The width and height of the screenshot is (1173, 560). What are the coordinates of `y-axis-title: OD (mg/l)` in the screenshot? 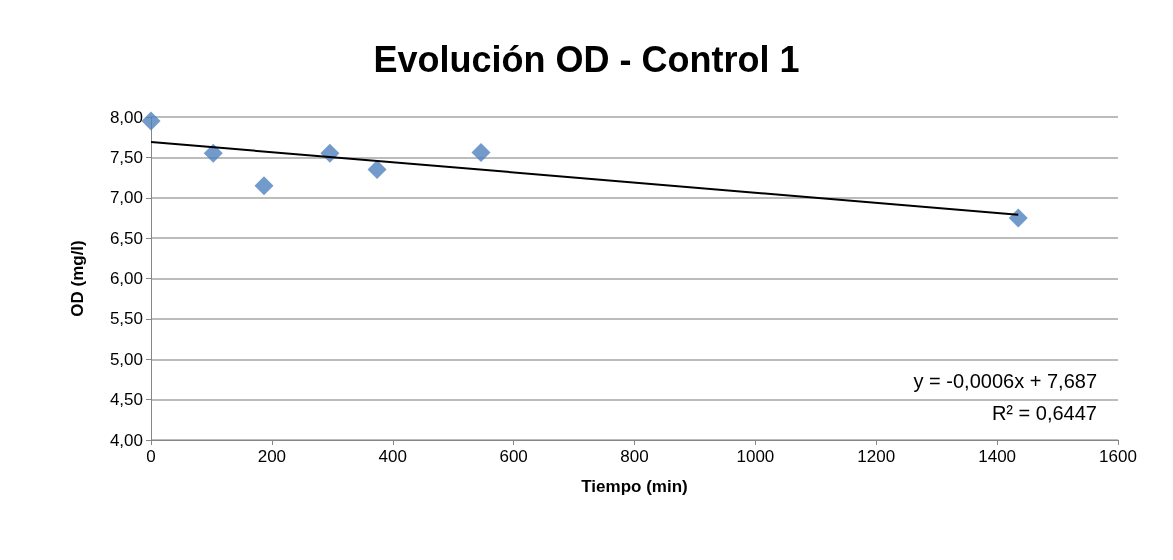 It's located at (77, 278).